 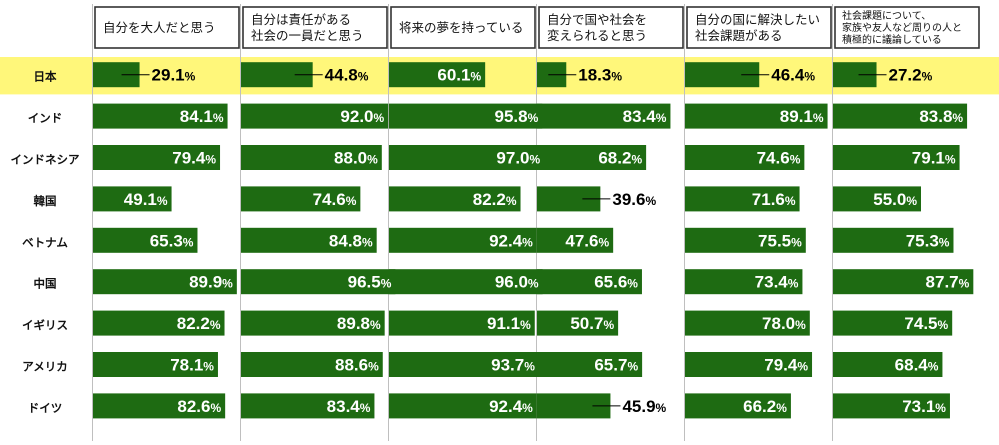 What do you see at coordinates (174, 75) in the screenshot?
I see `value-label: 29.1%` at bounding box center [174, 75].